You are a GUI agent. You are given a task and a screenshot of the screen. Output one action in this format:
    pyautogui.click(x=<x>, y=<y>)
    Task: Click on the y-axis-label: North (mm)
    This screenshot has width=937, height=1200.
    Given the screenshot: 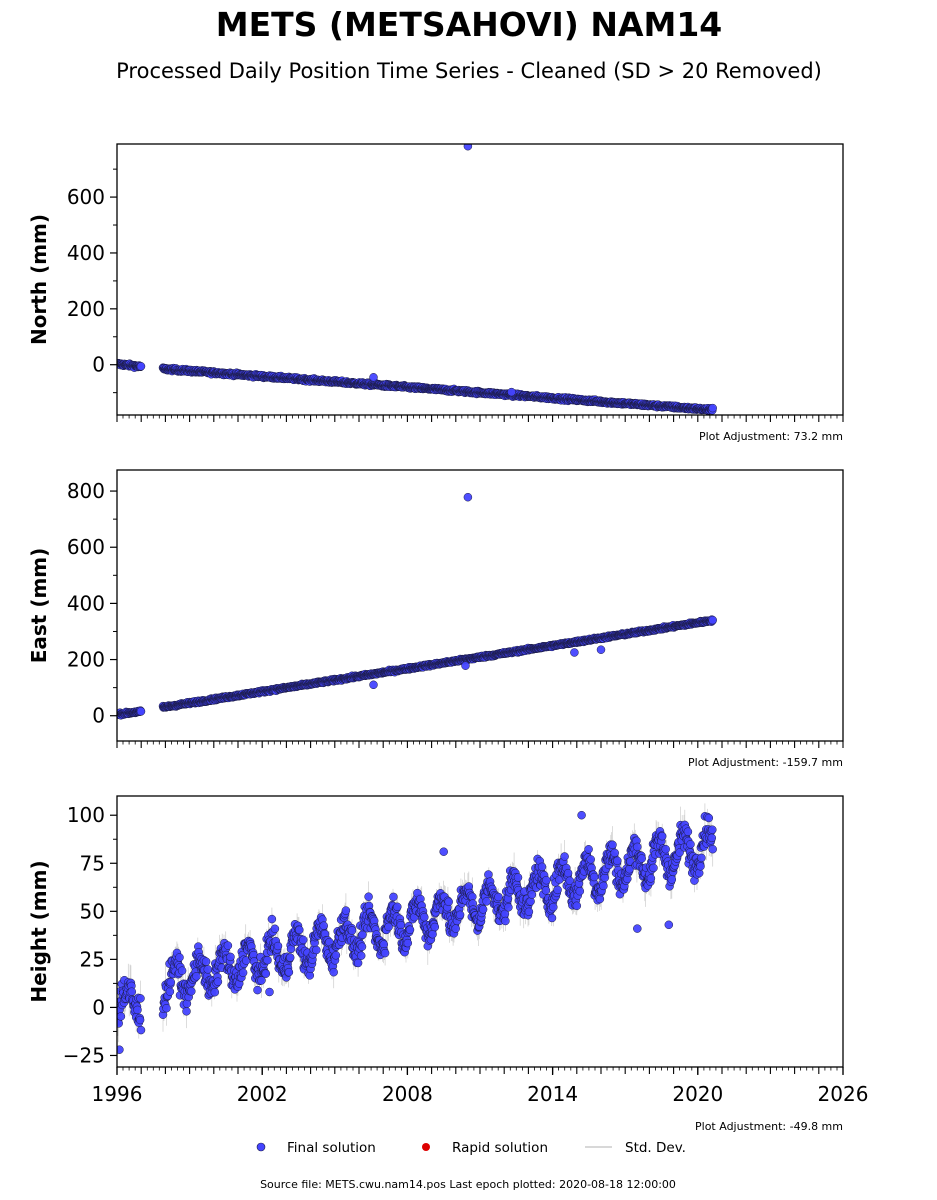 What is the action you would take?
    pyautogui.click(x=39, y=279)
    